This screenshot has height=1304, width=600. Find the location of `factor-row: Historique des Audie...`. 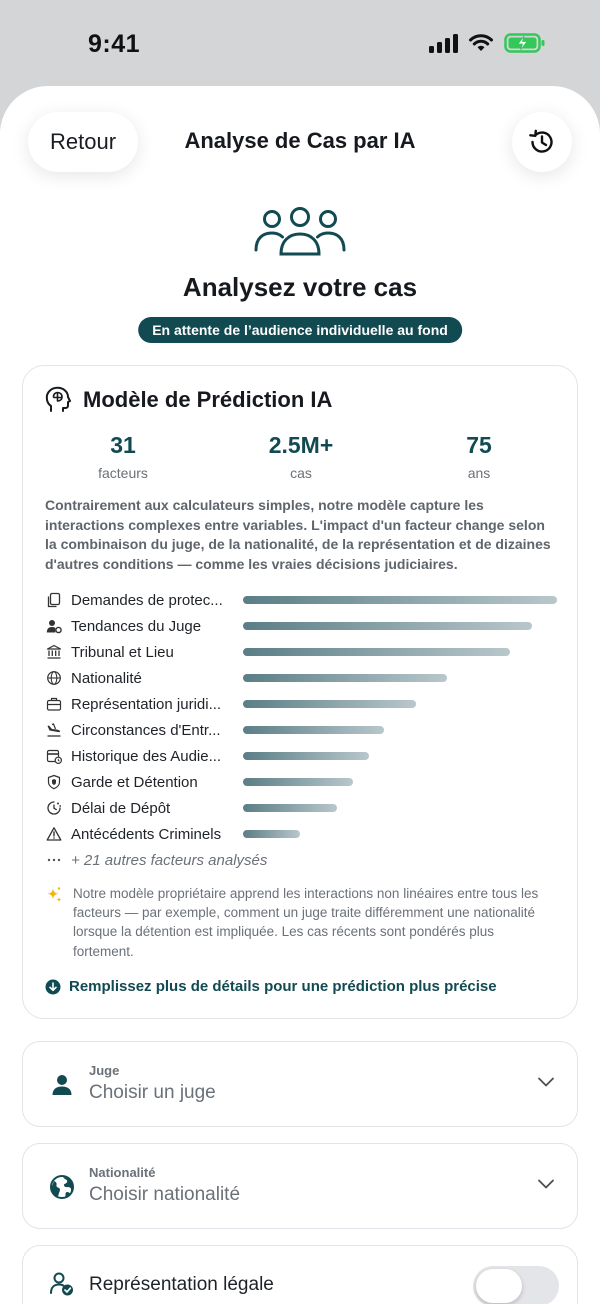

factor-row: Historique des Audie... is located at coordinates (305, 756).